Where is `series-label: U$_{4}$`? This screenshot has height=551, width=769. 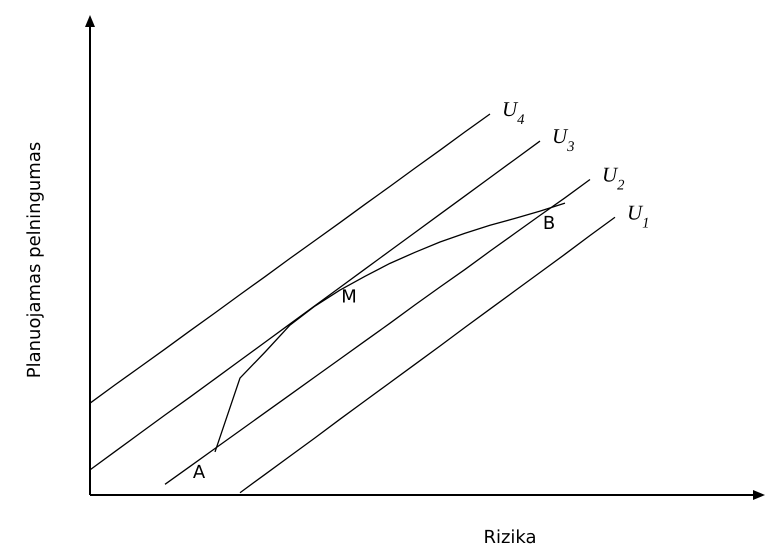
series-label: U$_{4}$ is located at coordinates (514, 112).